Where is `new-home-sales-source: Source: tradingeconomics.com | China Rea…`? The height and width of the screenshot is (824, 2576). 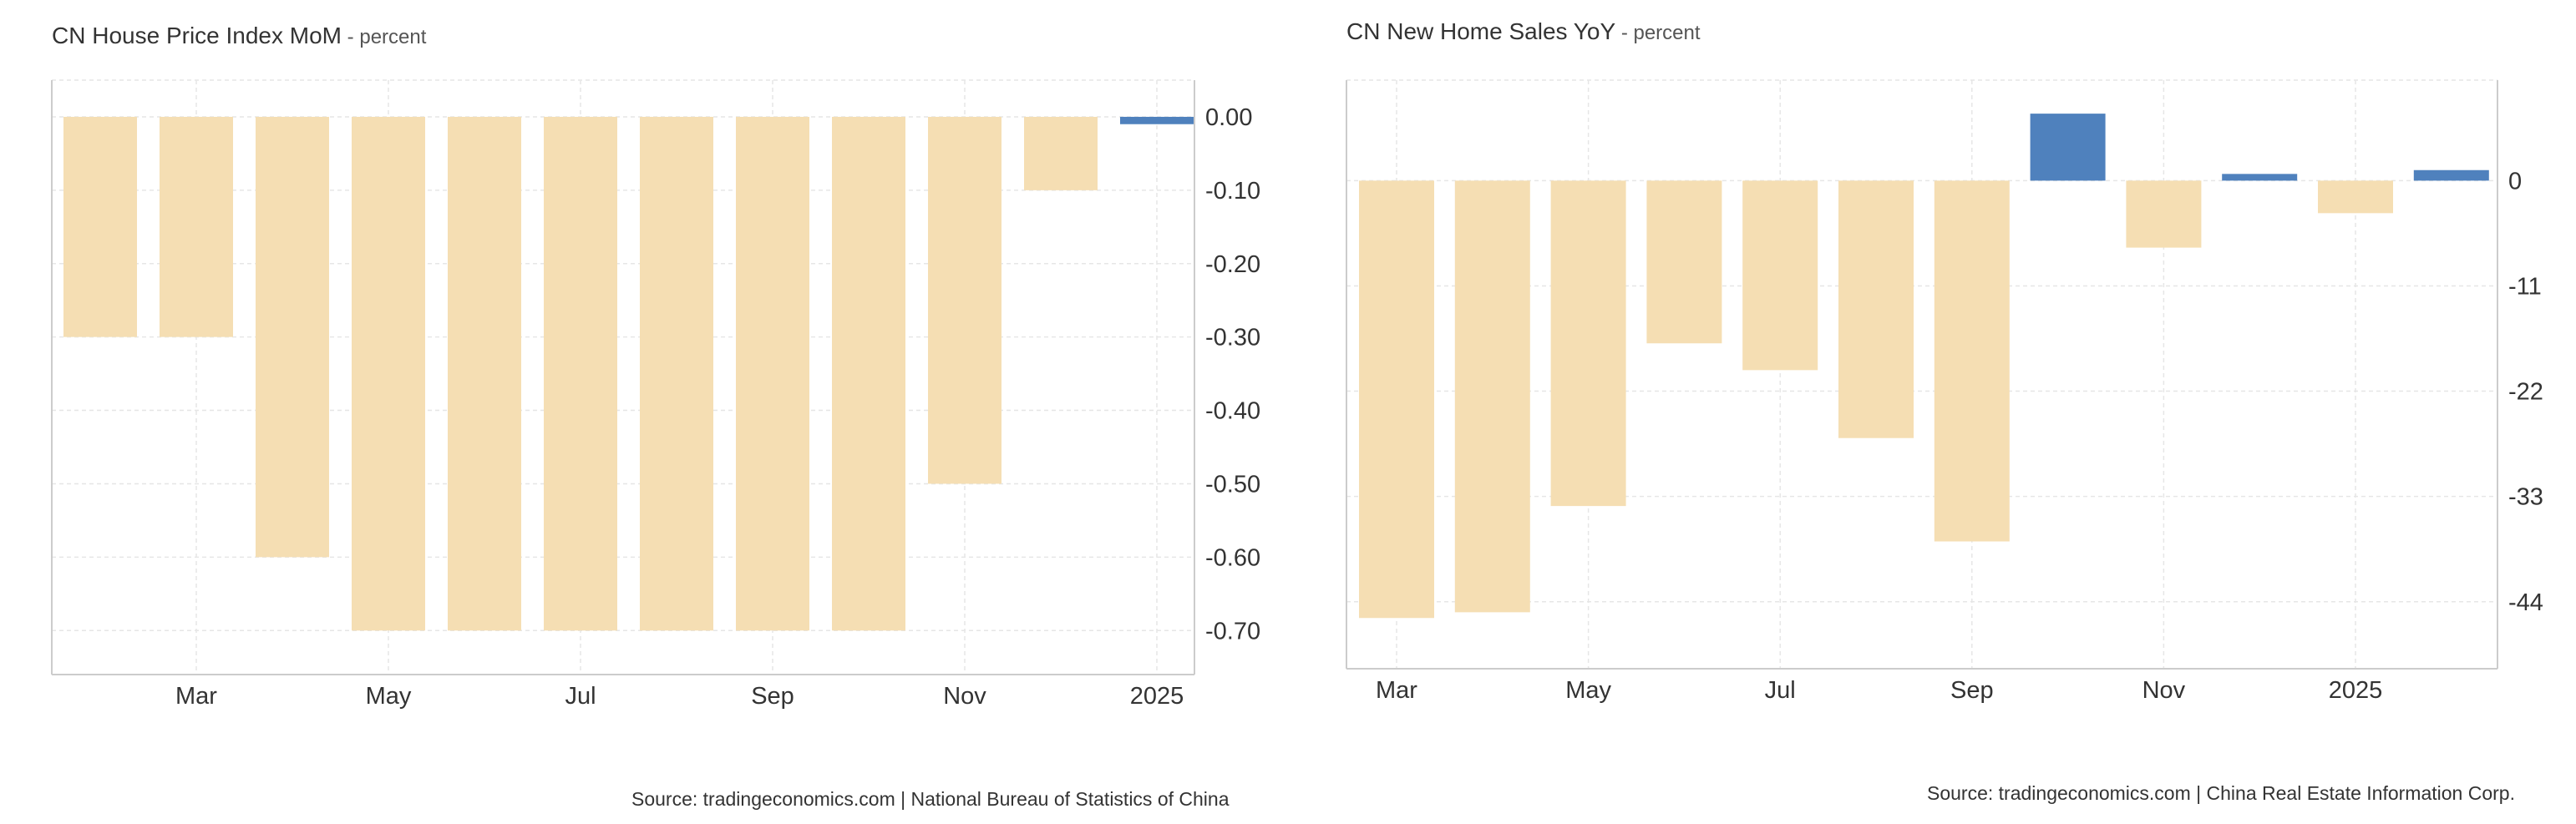 new-home-sales-source: Source: tradingeconomics.com | China Rea… is located at coordinates (2221, 793).